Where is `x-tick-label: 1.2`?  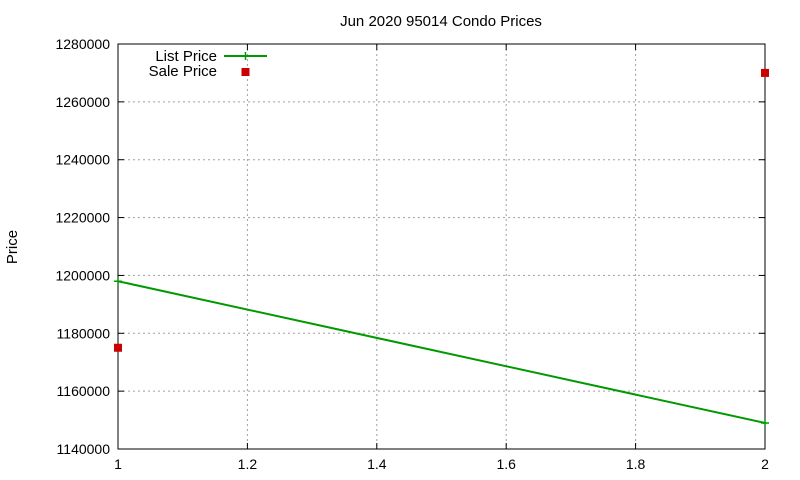
x-tick-label: 1.2 is located at coordinates (248, 464).